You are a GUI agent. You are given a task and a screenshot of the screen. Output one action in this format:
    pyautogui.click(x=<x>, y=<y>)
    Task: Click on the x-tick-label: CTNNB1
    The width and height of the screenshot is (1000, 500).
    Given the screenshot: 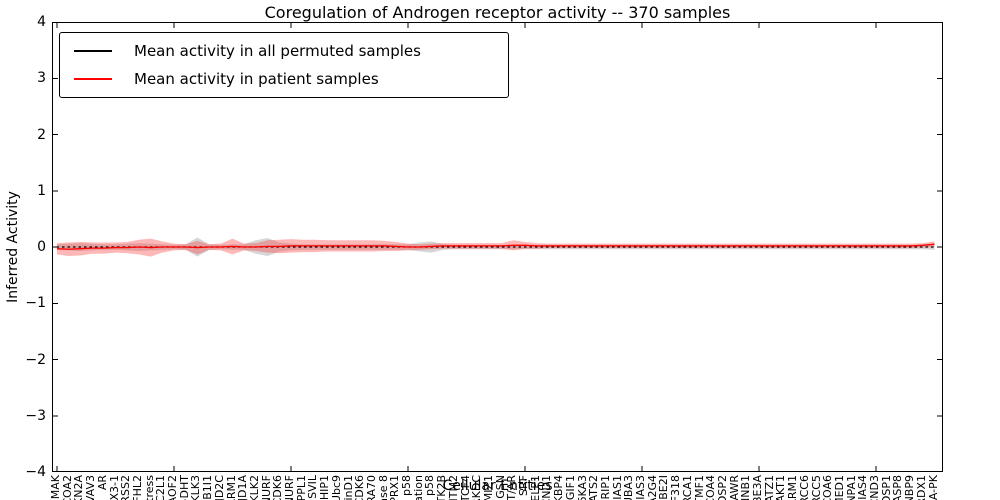 What is the action you would take?
    pyautogui.click(x=746, y=487)
    